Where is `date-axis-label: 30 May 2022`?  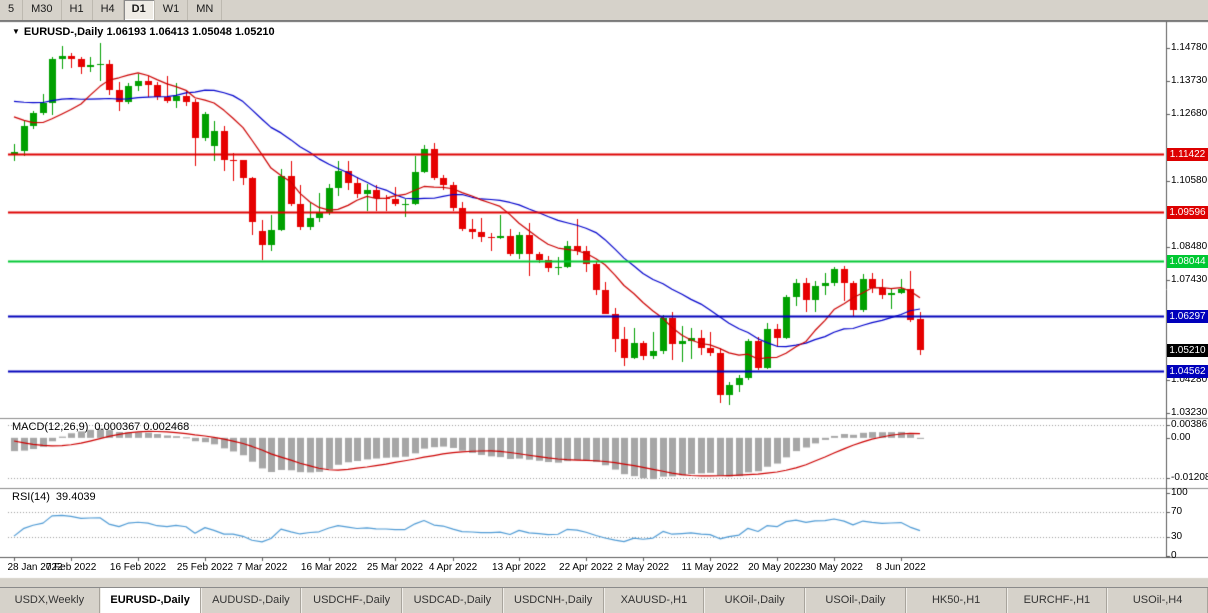 date-axis-label: 30 May 2022 is located at coordinates (834, 567).